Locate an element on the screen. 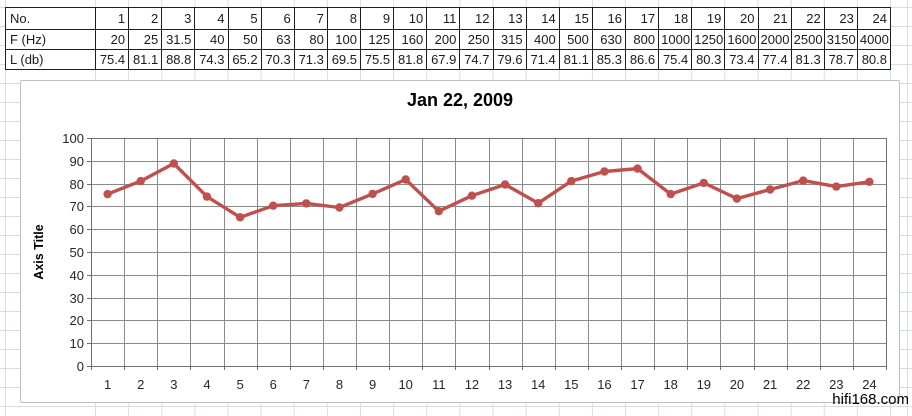 The height and width of the screenshot is (416, 912). table-cell: 8 is located at coordinates (344, 18).